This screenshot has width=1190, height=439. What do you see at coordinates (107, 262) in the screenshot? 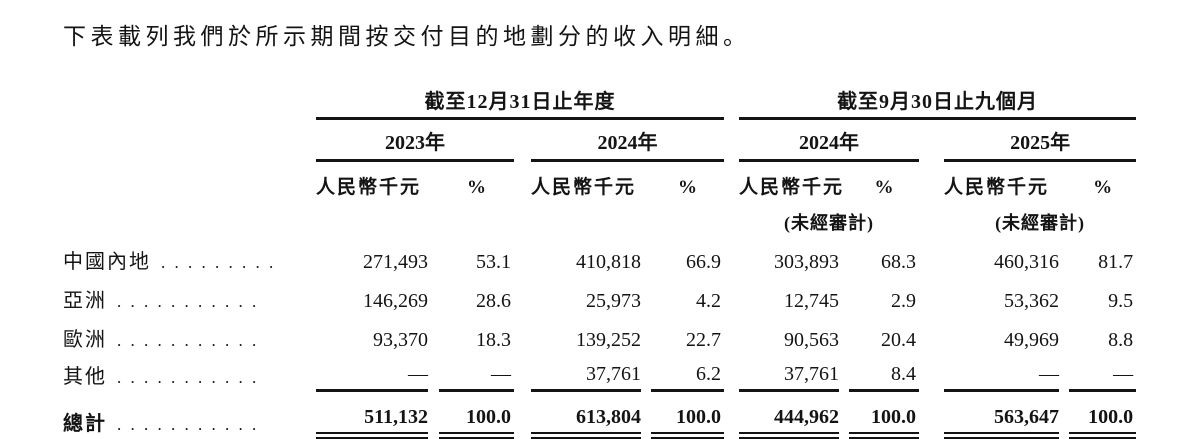
I see `row-label-text: 中國內地` at bounding box center [107, 262].